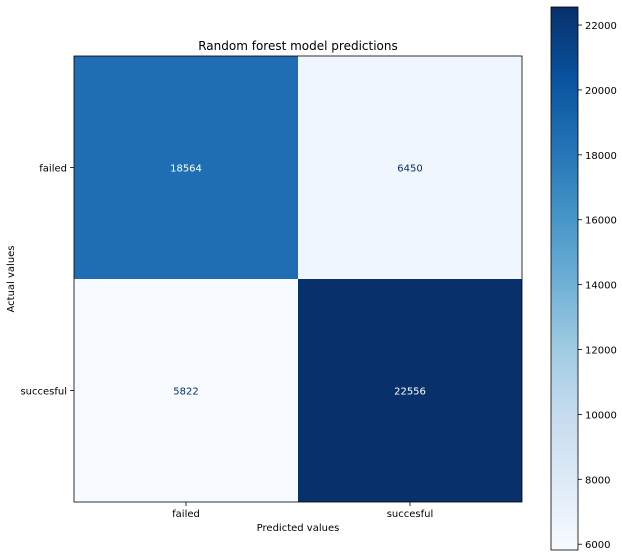 This screenshot has height=558, width=622. Describe the element at coordinates (597, 545) in the screenshot. I see `colorbar-tick-label: 6000` at that location.